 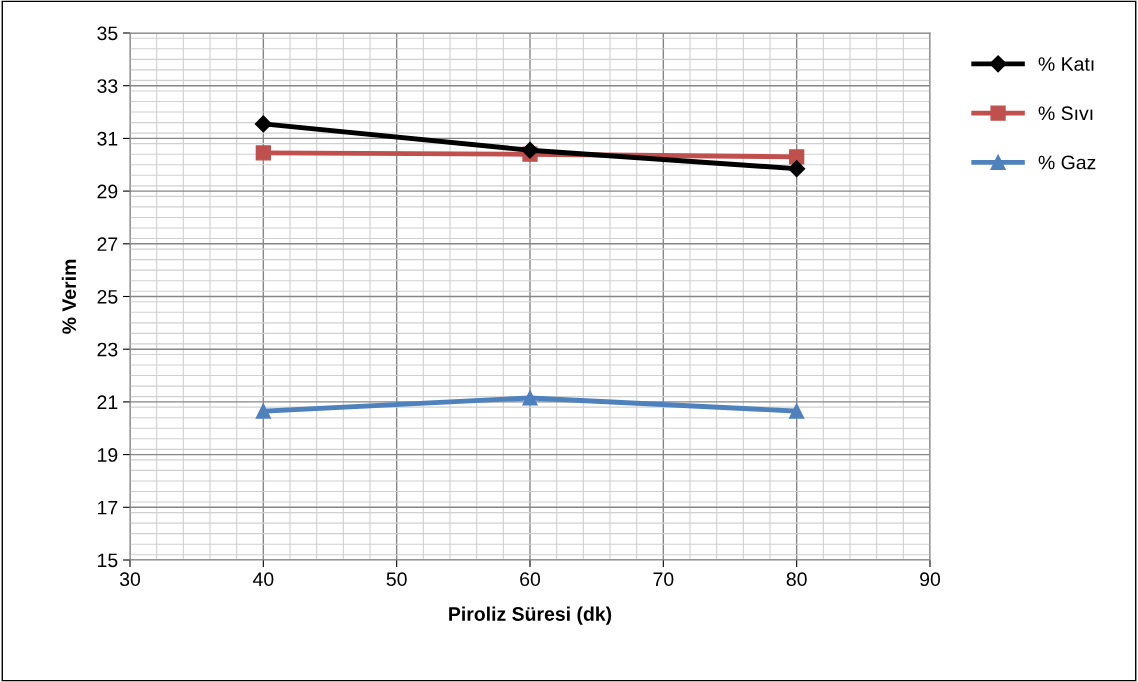 I want to click on x-tick-label: 90, so click(x=930, y=579).